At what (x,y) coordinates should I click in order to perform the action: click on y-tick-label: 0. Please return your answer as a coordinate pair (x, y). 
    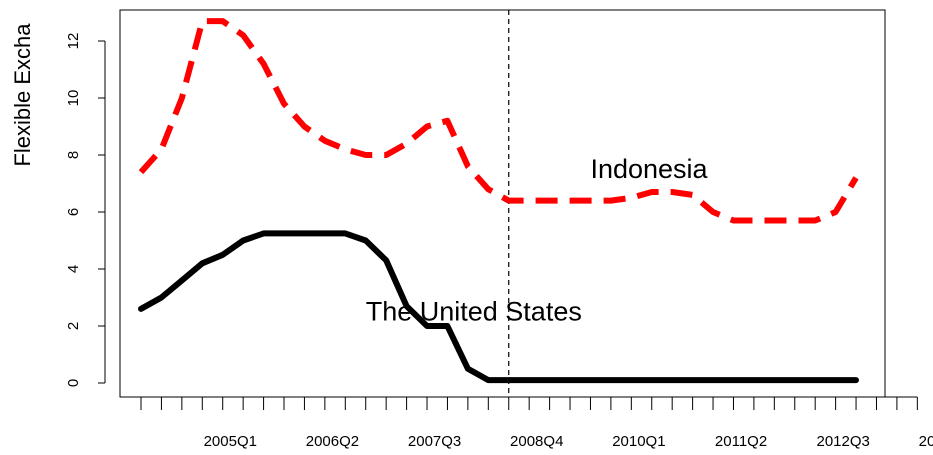
    Looking at the image, I should click on (73, 383).